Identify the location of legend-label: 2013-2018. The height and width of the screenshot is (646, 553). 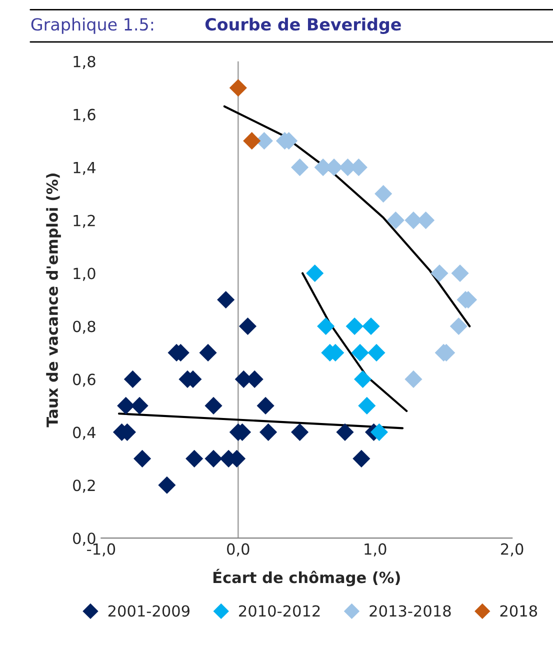
(410, 611).